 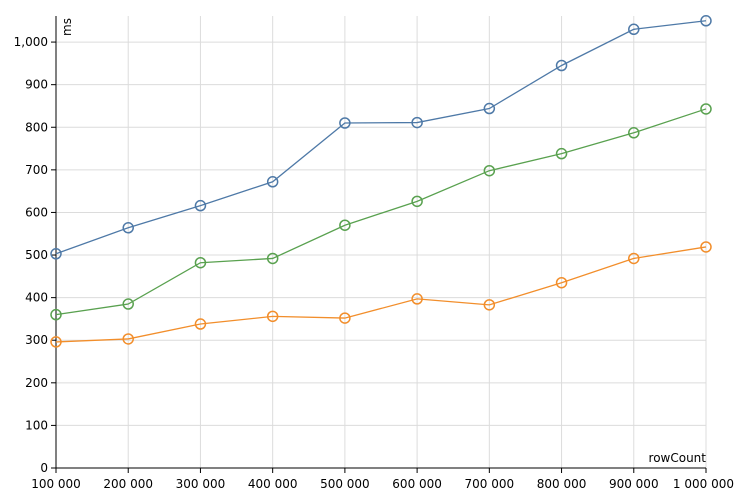 I want to click on x-tick-label: 300 000, so click(x=201, y=484).